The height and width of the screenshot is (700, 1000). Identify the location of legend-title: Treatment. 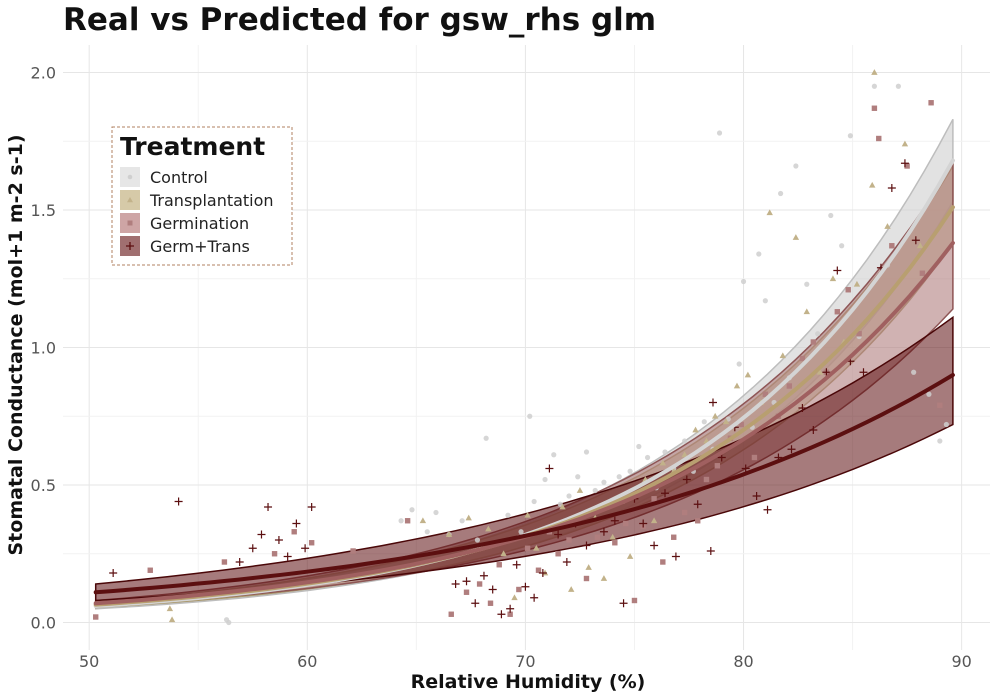
(192, 146).